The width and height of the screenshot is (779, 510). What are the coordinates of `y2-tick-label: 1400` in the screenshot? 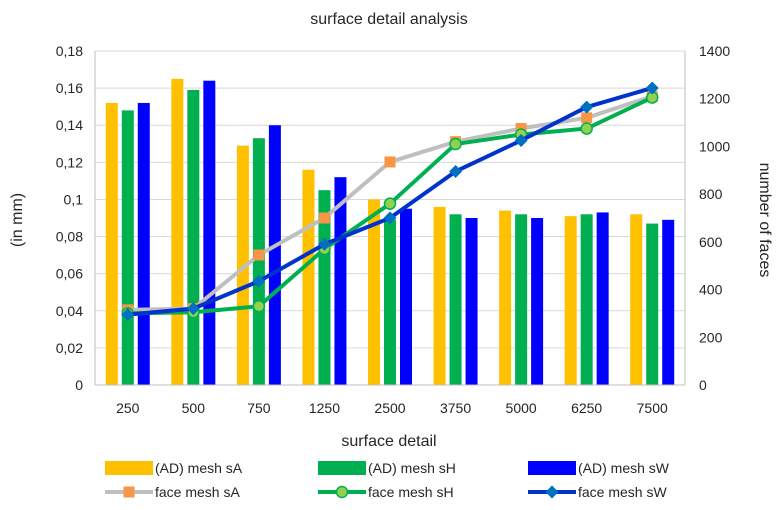 It's located at (714, 51).